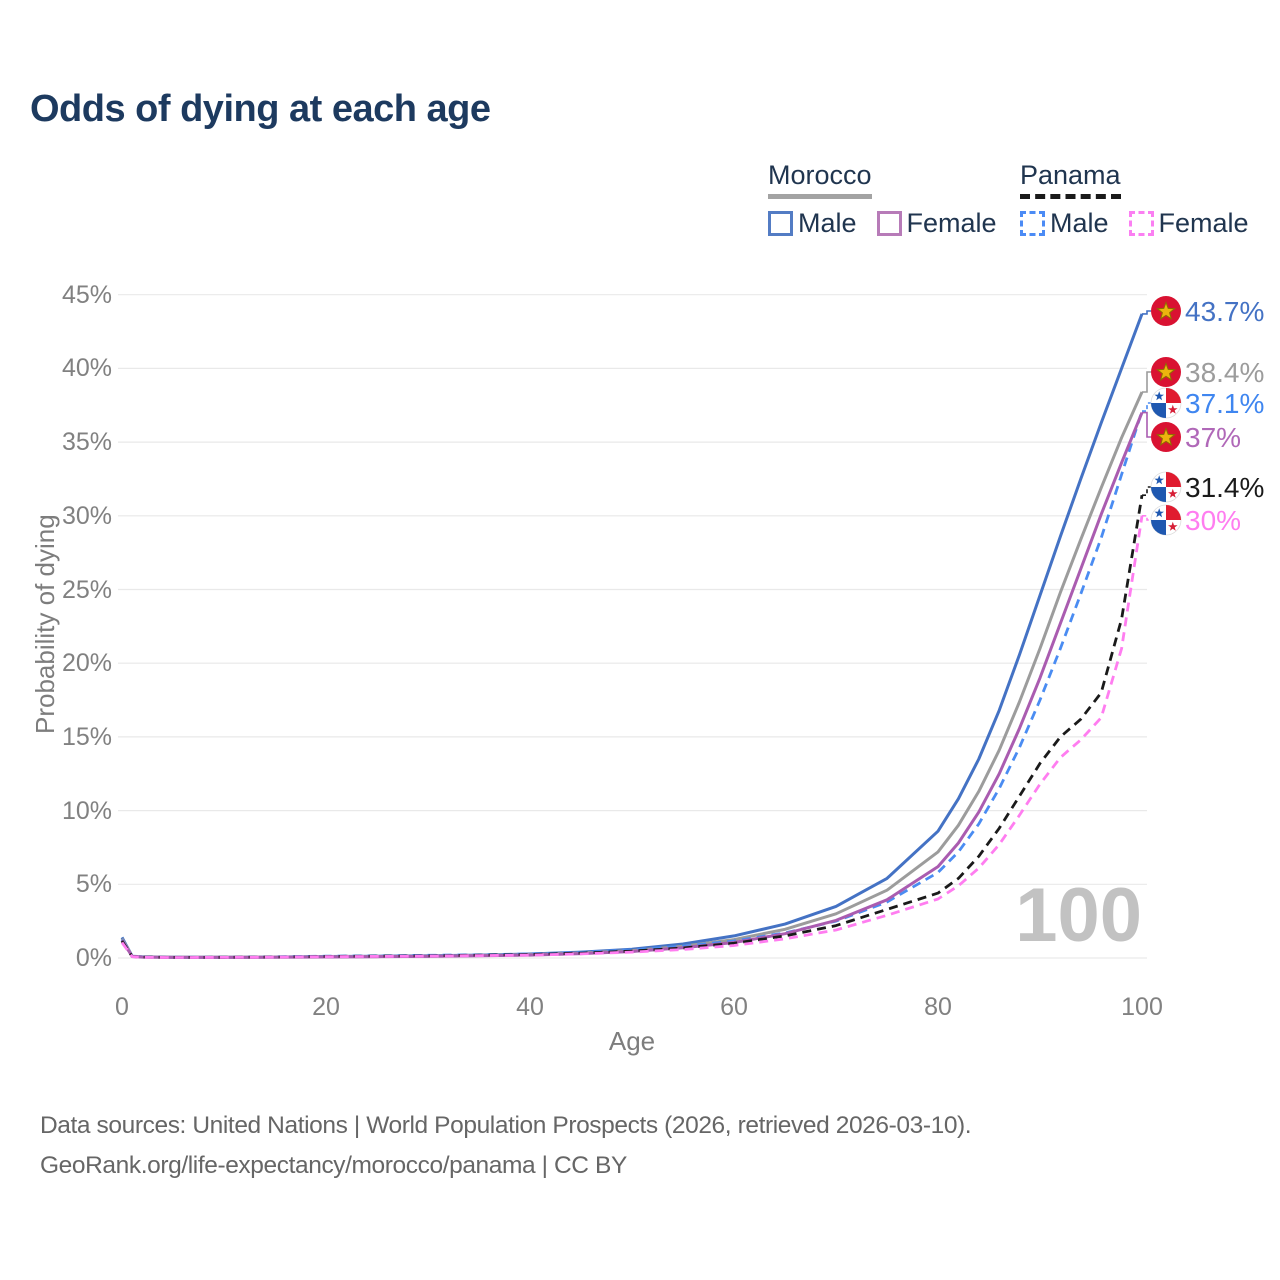  Describe the element at coordinates (86, 810) in the screenshot. I see `y-tick-label: 10%` at that location.